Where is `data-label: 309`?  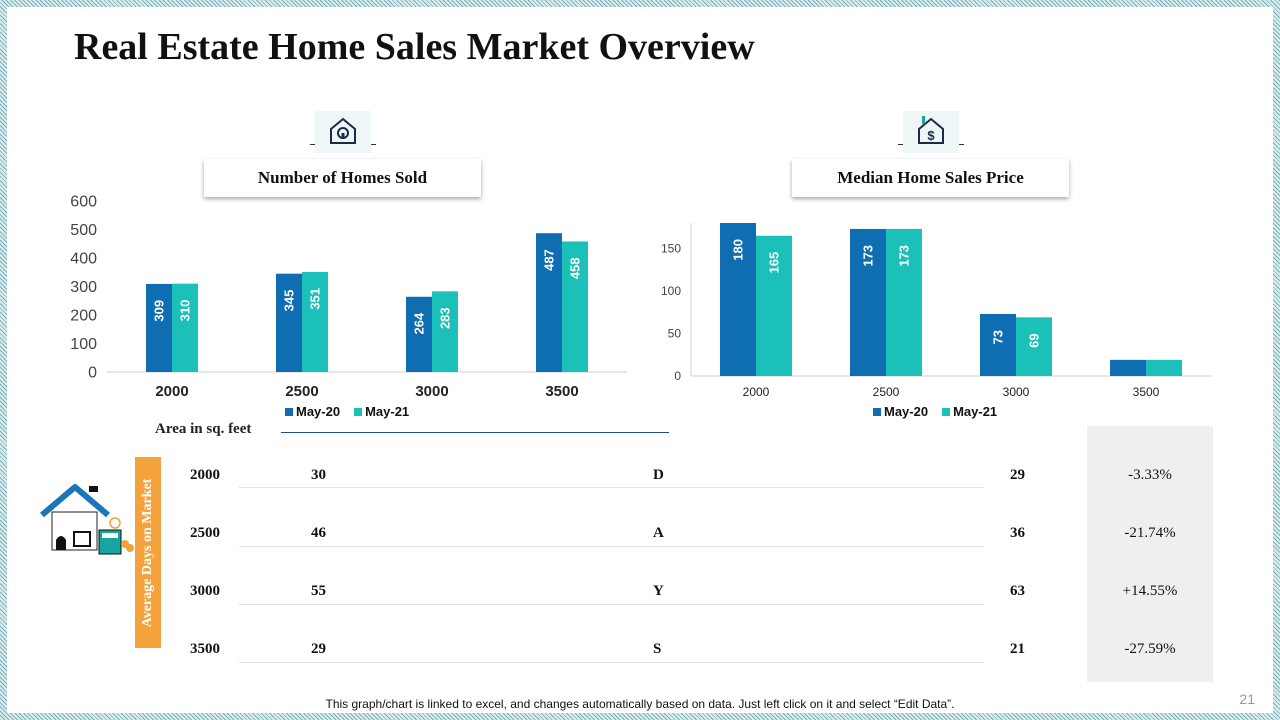 data-label: 309 is located at coordinates (159, 311).